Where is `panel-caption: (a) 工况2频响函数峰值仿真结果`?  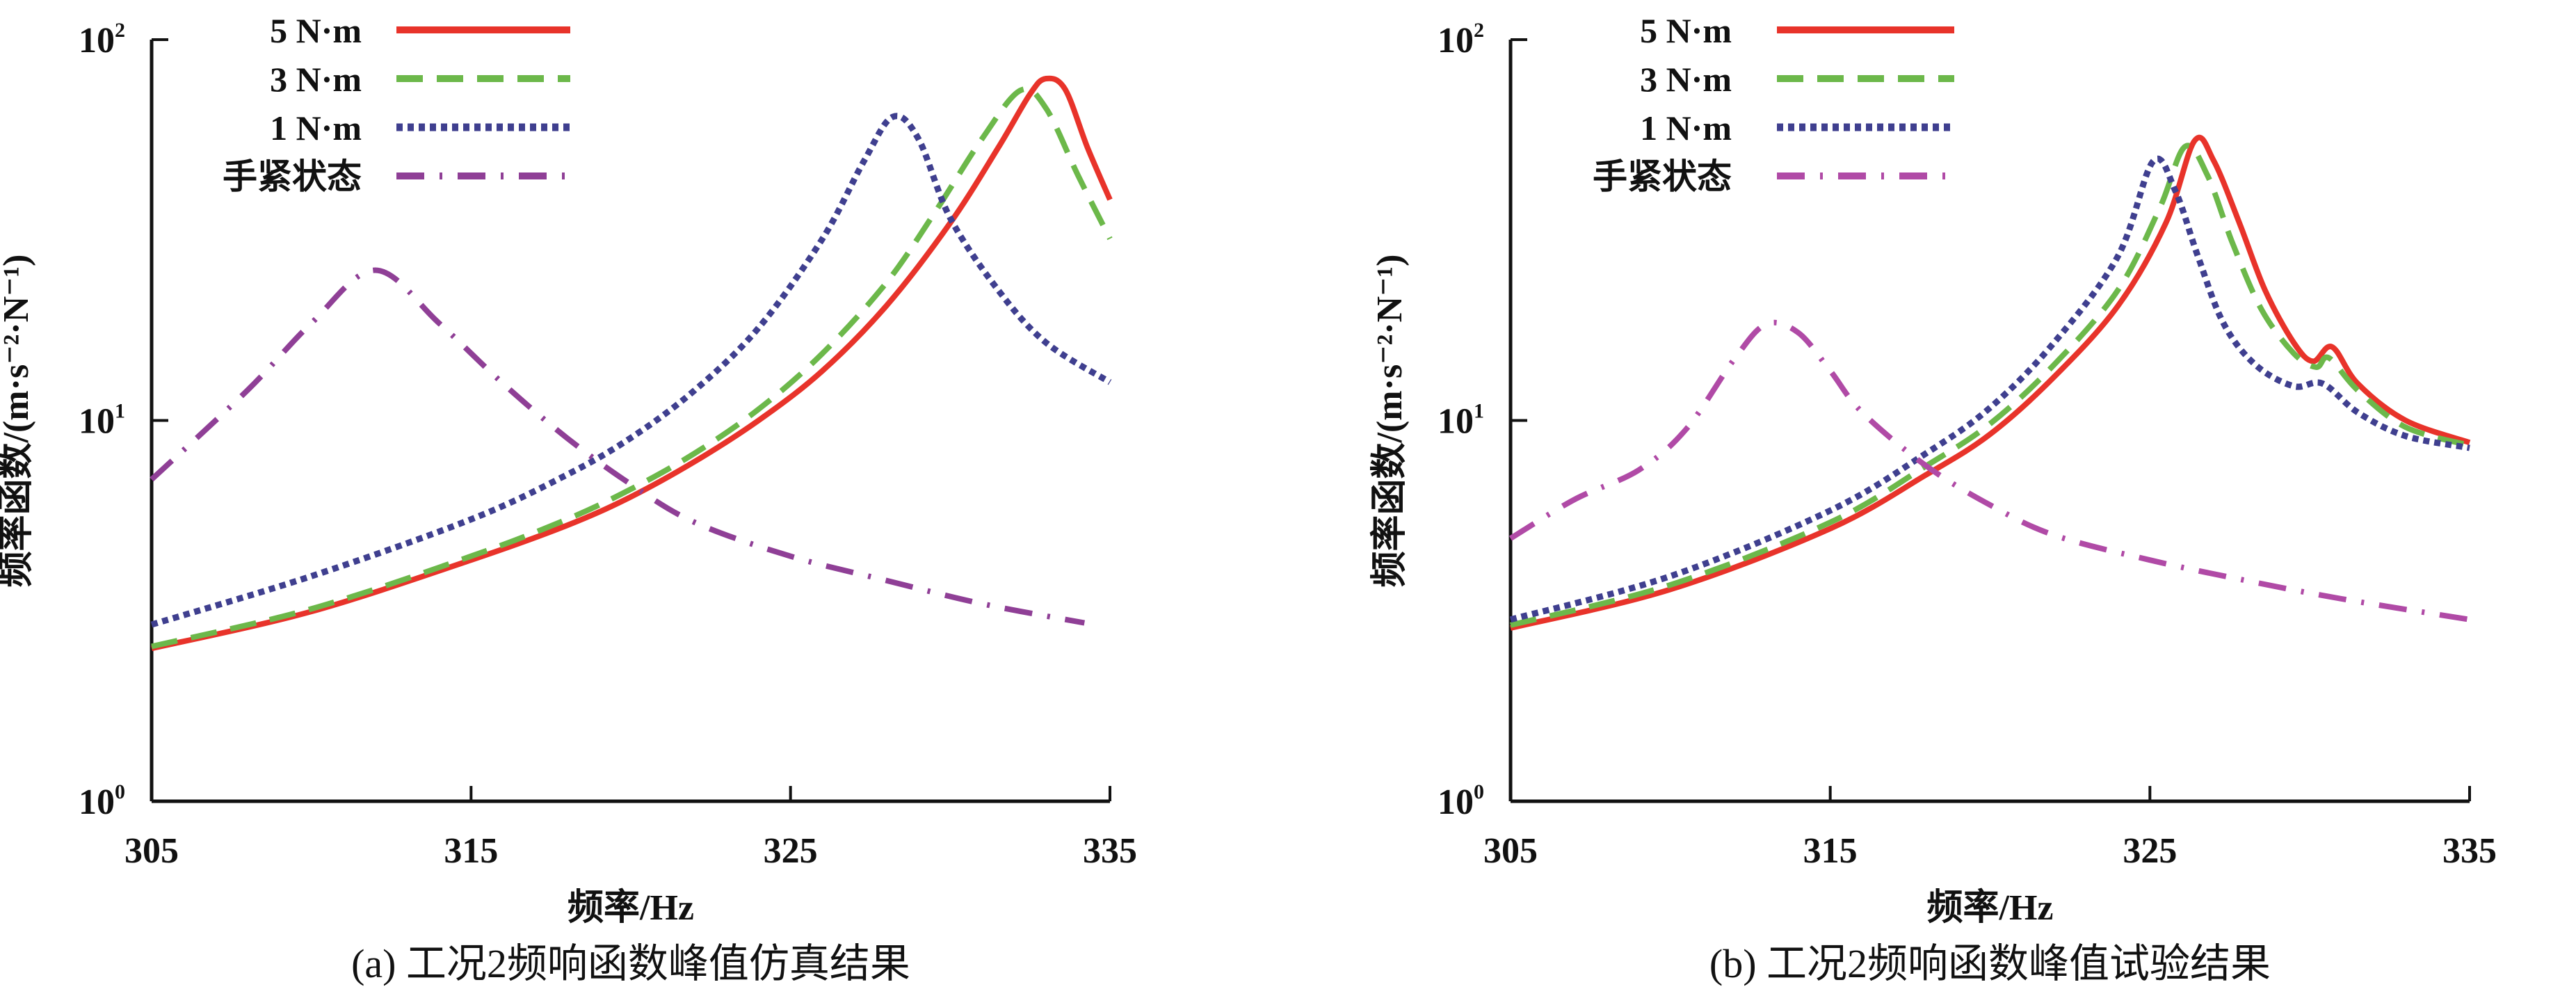 panel-caption: (a) 工况2频响函数峰值仿真结果 is located at coordinates (630, 963).